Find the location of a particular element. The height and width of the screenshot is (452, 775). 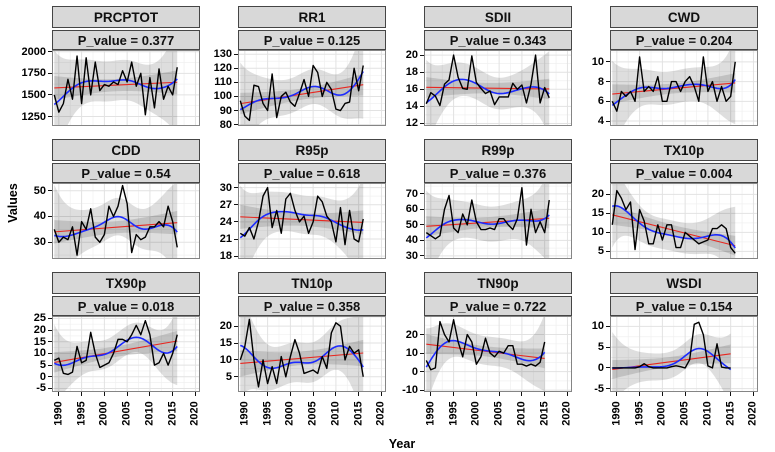

y-axis-PRCPTOT: 1250 1500 1750 2000 is located at coordinates (33, 86).